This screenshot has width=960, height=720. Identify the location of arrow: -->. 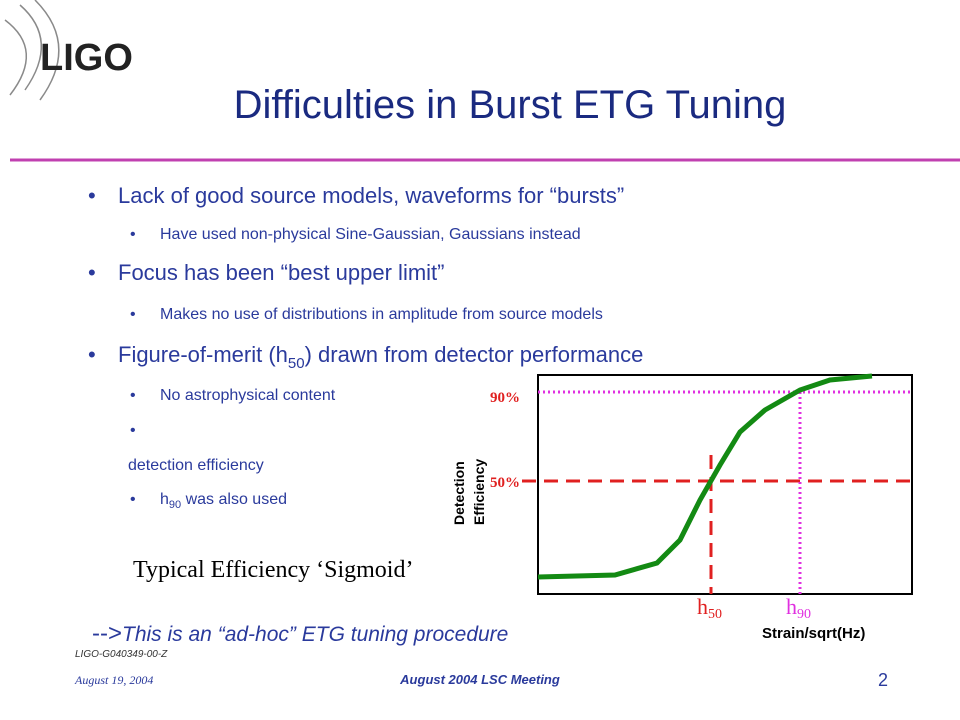
(107, 633).